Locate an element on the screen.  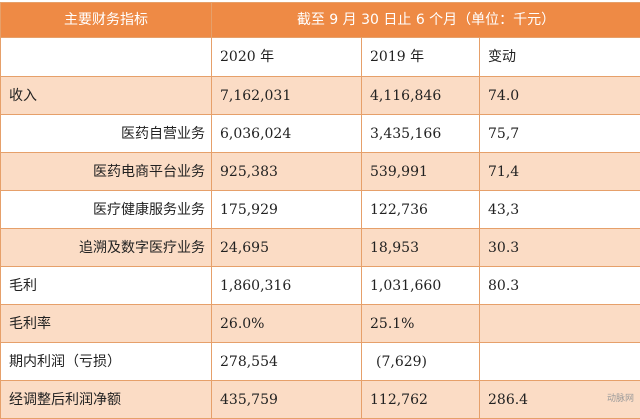
row-label: 医疗健康服务业务 is located at coordinates (106, 210).